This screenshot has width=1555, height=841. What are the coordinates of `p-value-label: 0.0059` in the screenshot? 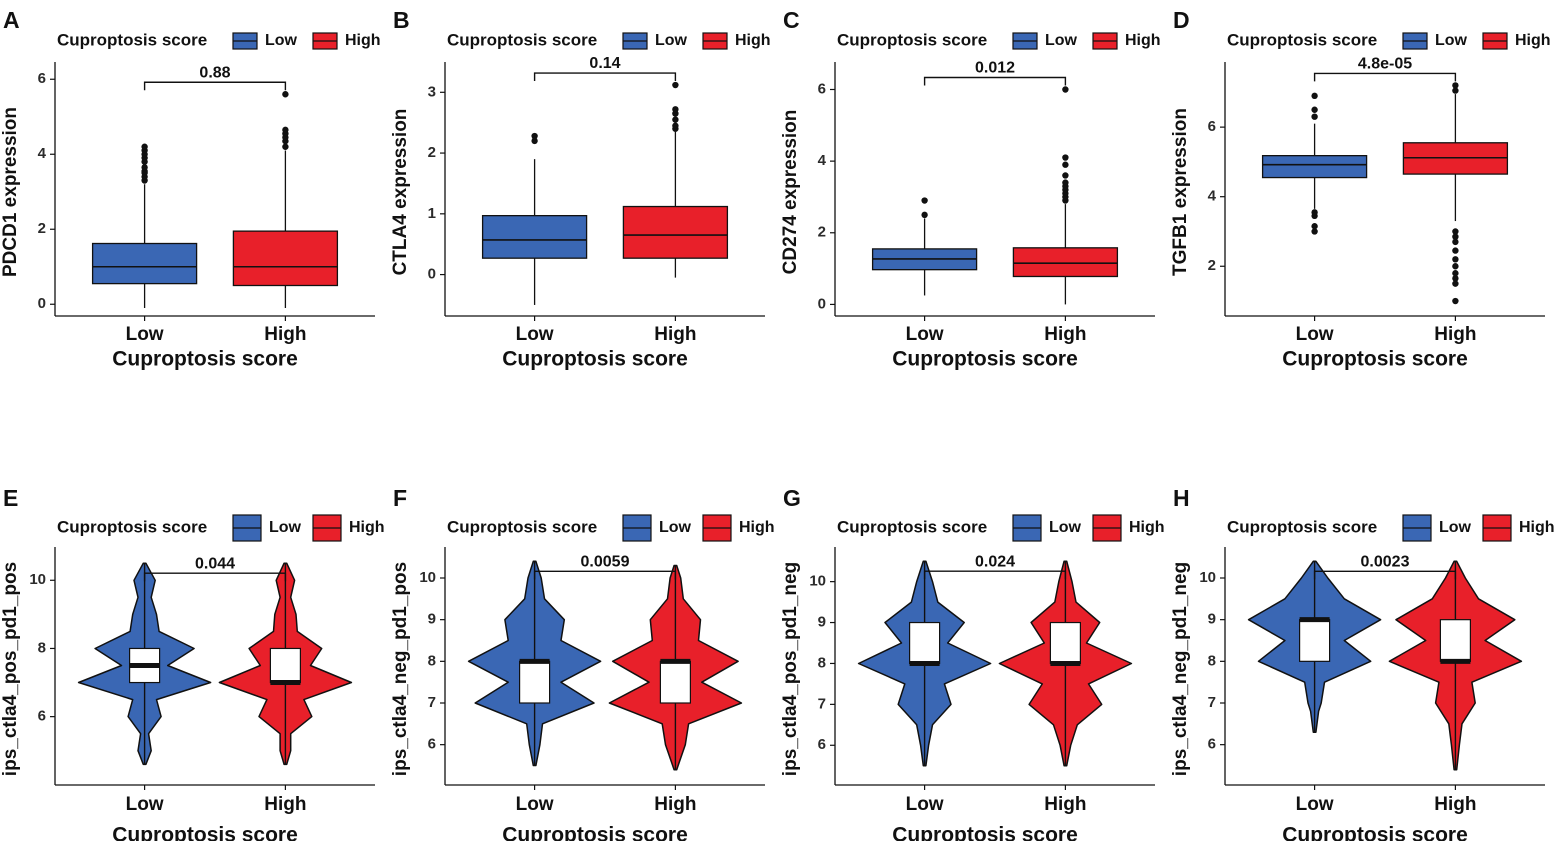 It's located at (605, 562).